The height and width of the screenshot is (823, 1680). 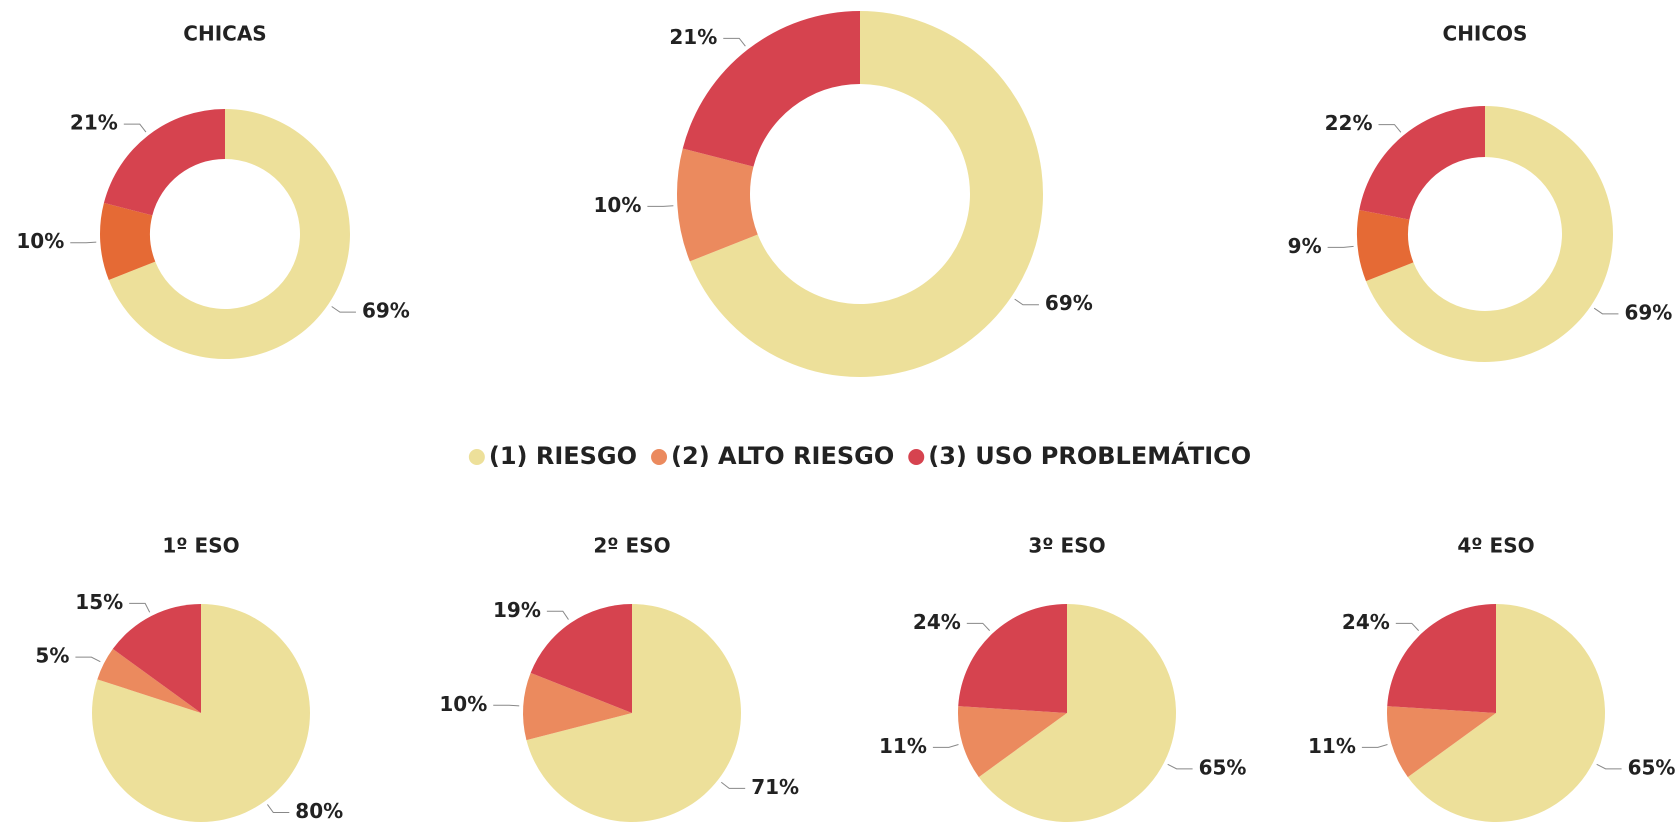 What do you see at coordinates (200, 546) in the screenshot?
I see `chart-title: 1º ESO` at bounding box center [200, 546].